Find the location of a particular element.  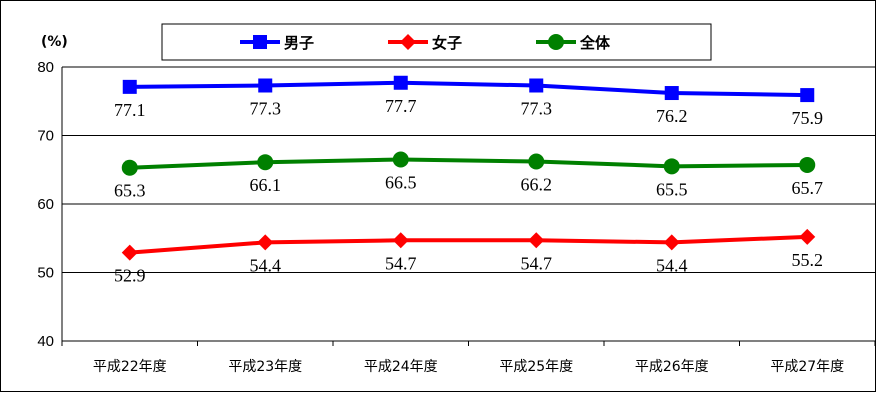

y-tick-label: 50 is located at coordinates (45, 273).